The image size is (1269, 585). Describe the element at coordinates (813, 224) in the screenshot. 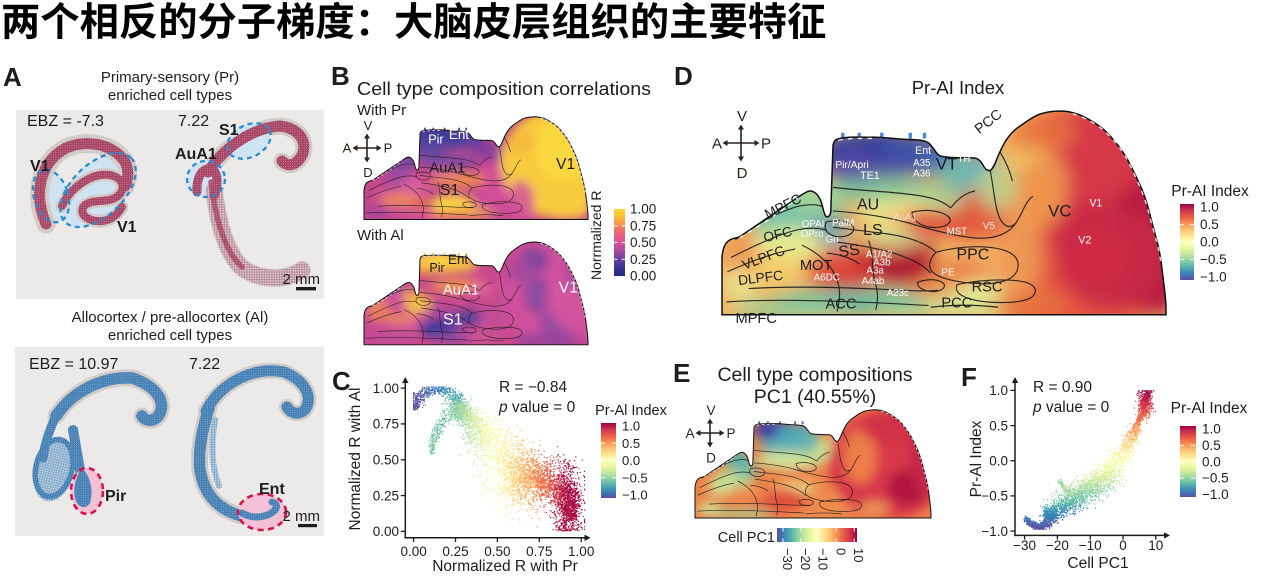

I see `svg-text: OPAI` at that location.